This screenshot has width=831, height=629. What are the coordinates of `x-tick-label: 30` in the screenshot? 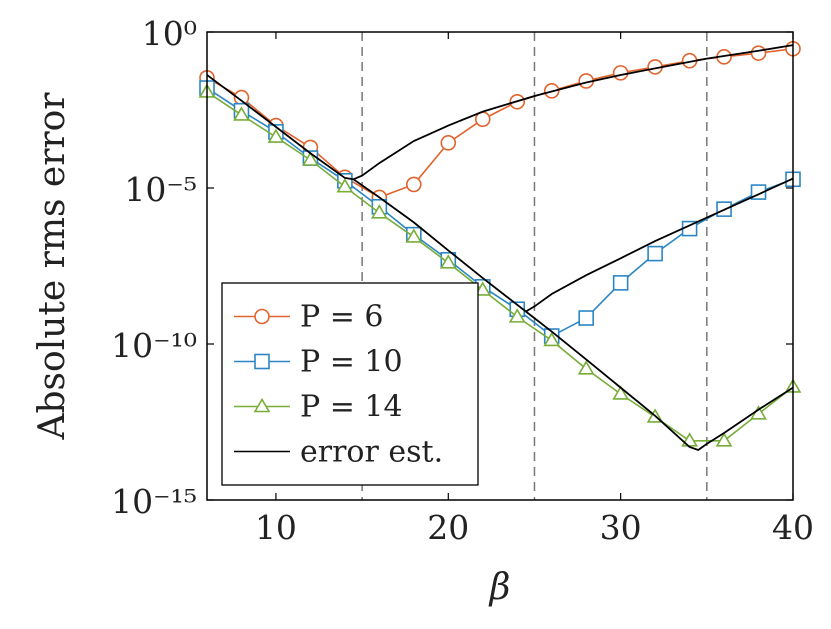 It's located at (621, 527).